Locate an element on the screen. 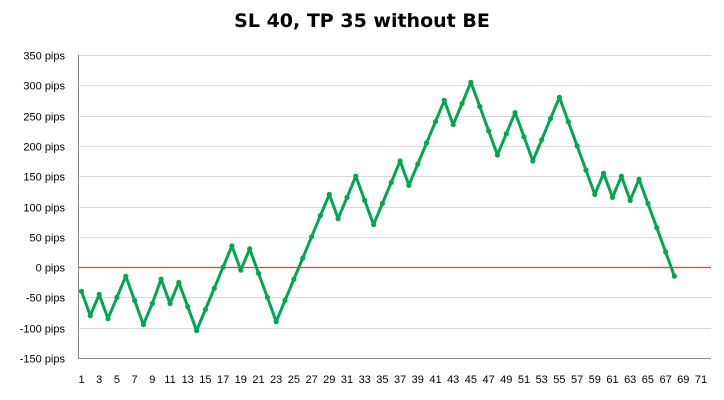 The width and height of the screenshot is (724, 400). x-tick-label: 3 is located at coordinates (99, 380).